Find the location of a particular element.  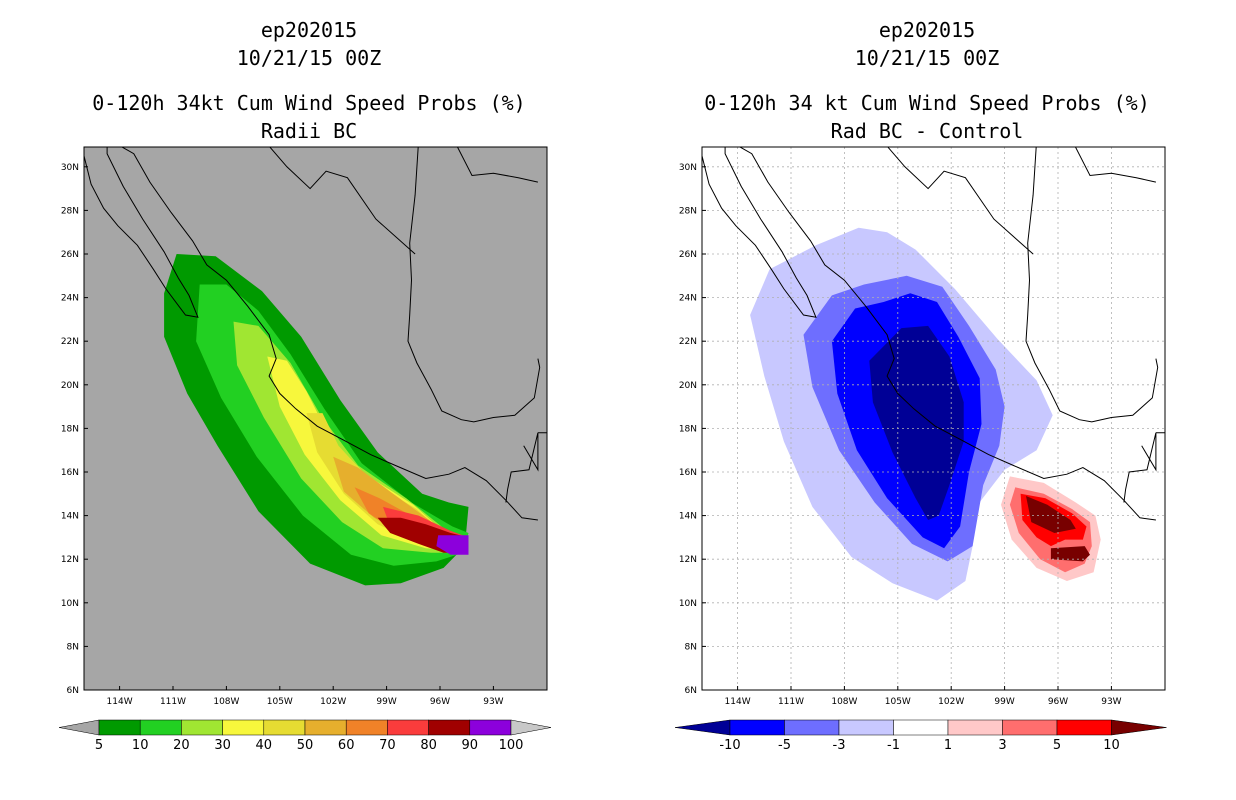

lat-label-10N: 10N is located at coordinates (688, 604).